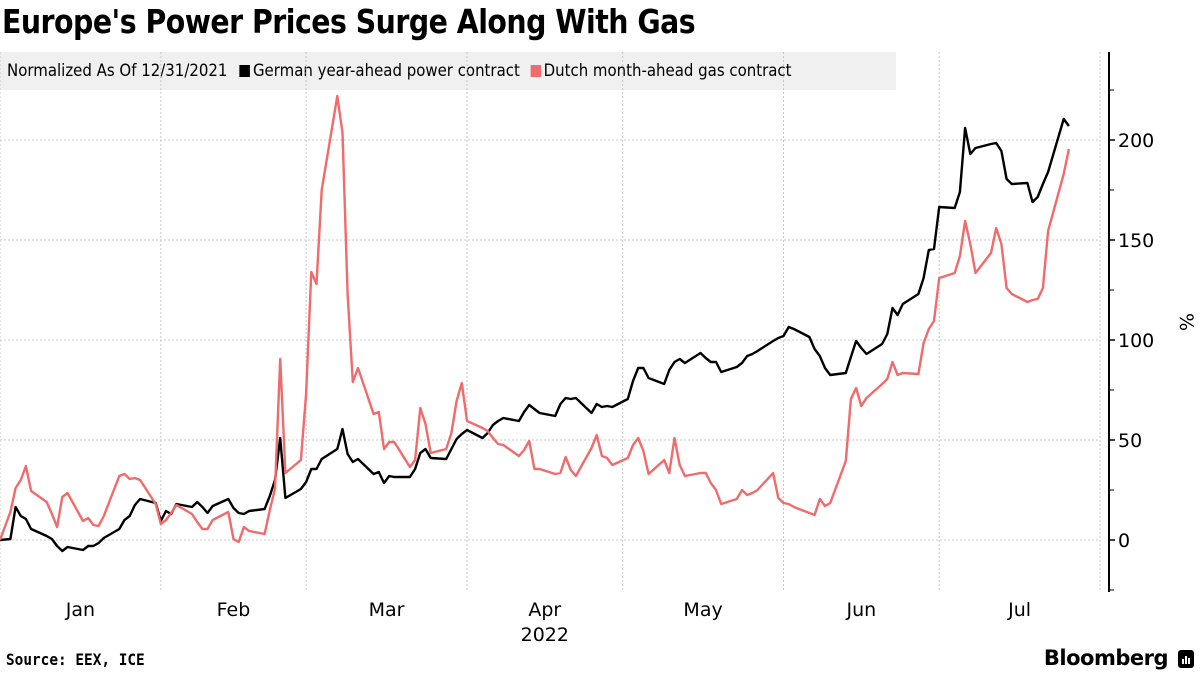  I want to click on legend-swatch-gas, so click(535, 71).